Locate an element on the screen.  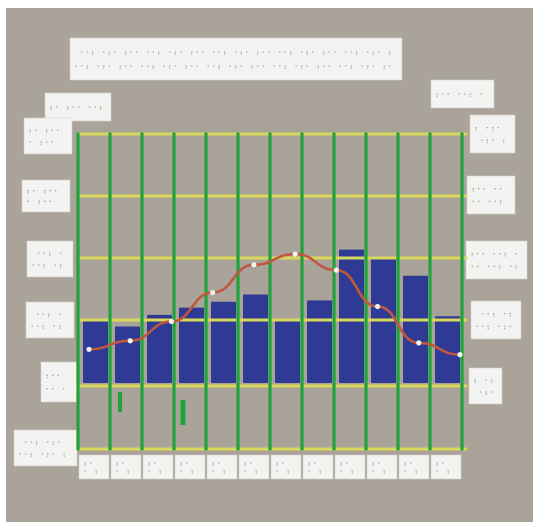
top-right-braille-card is located at coordinates (462, 94).